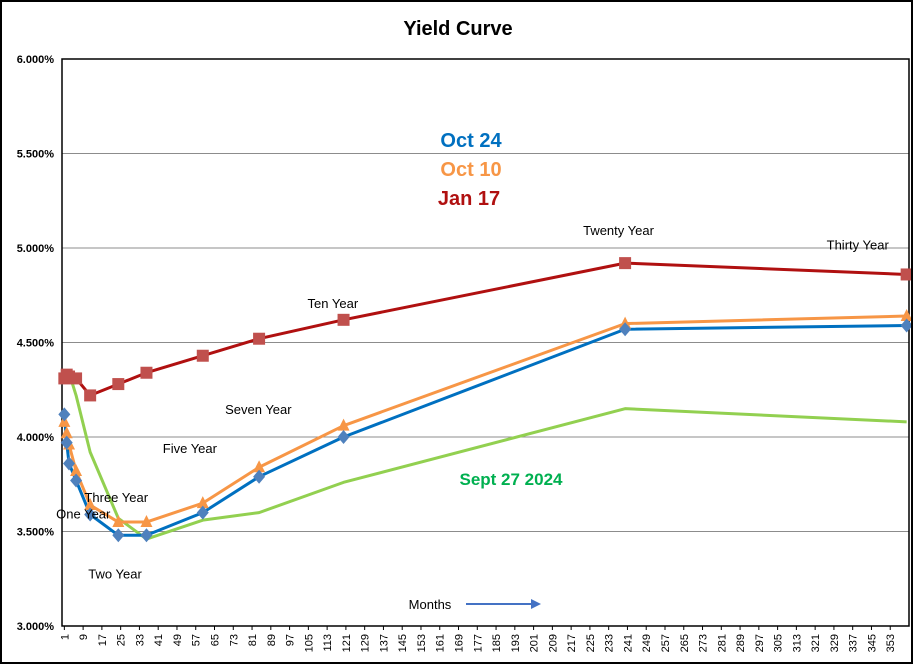 The image size is (913, 664). I want to click on annotation-two-year: Two Year, so click(115, 573).